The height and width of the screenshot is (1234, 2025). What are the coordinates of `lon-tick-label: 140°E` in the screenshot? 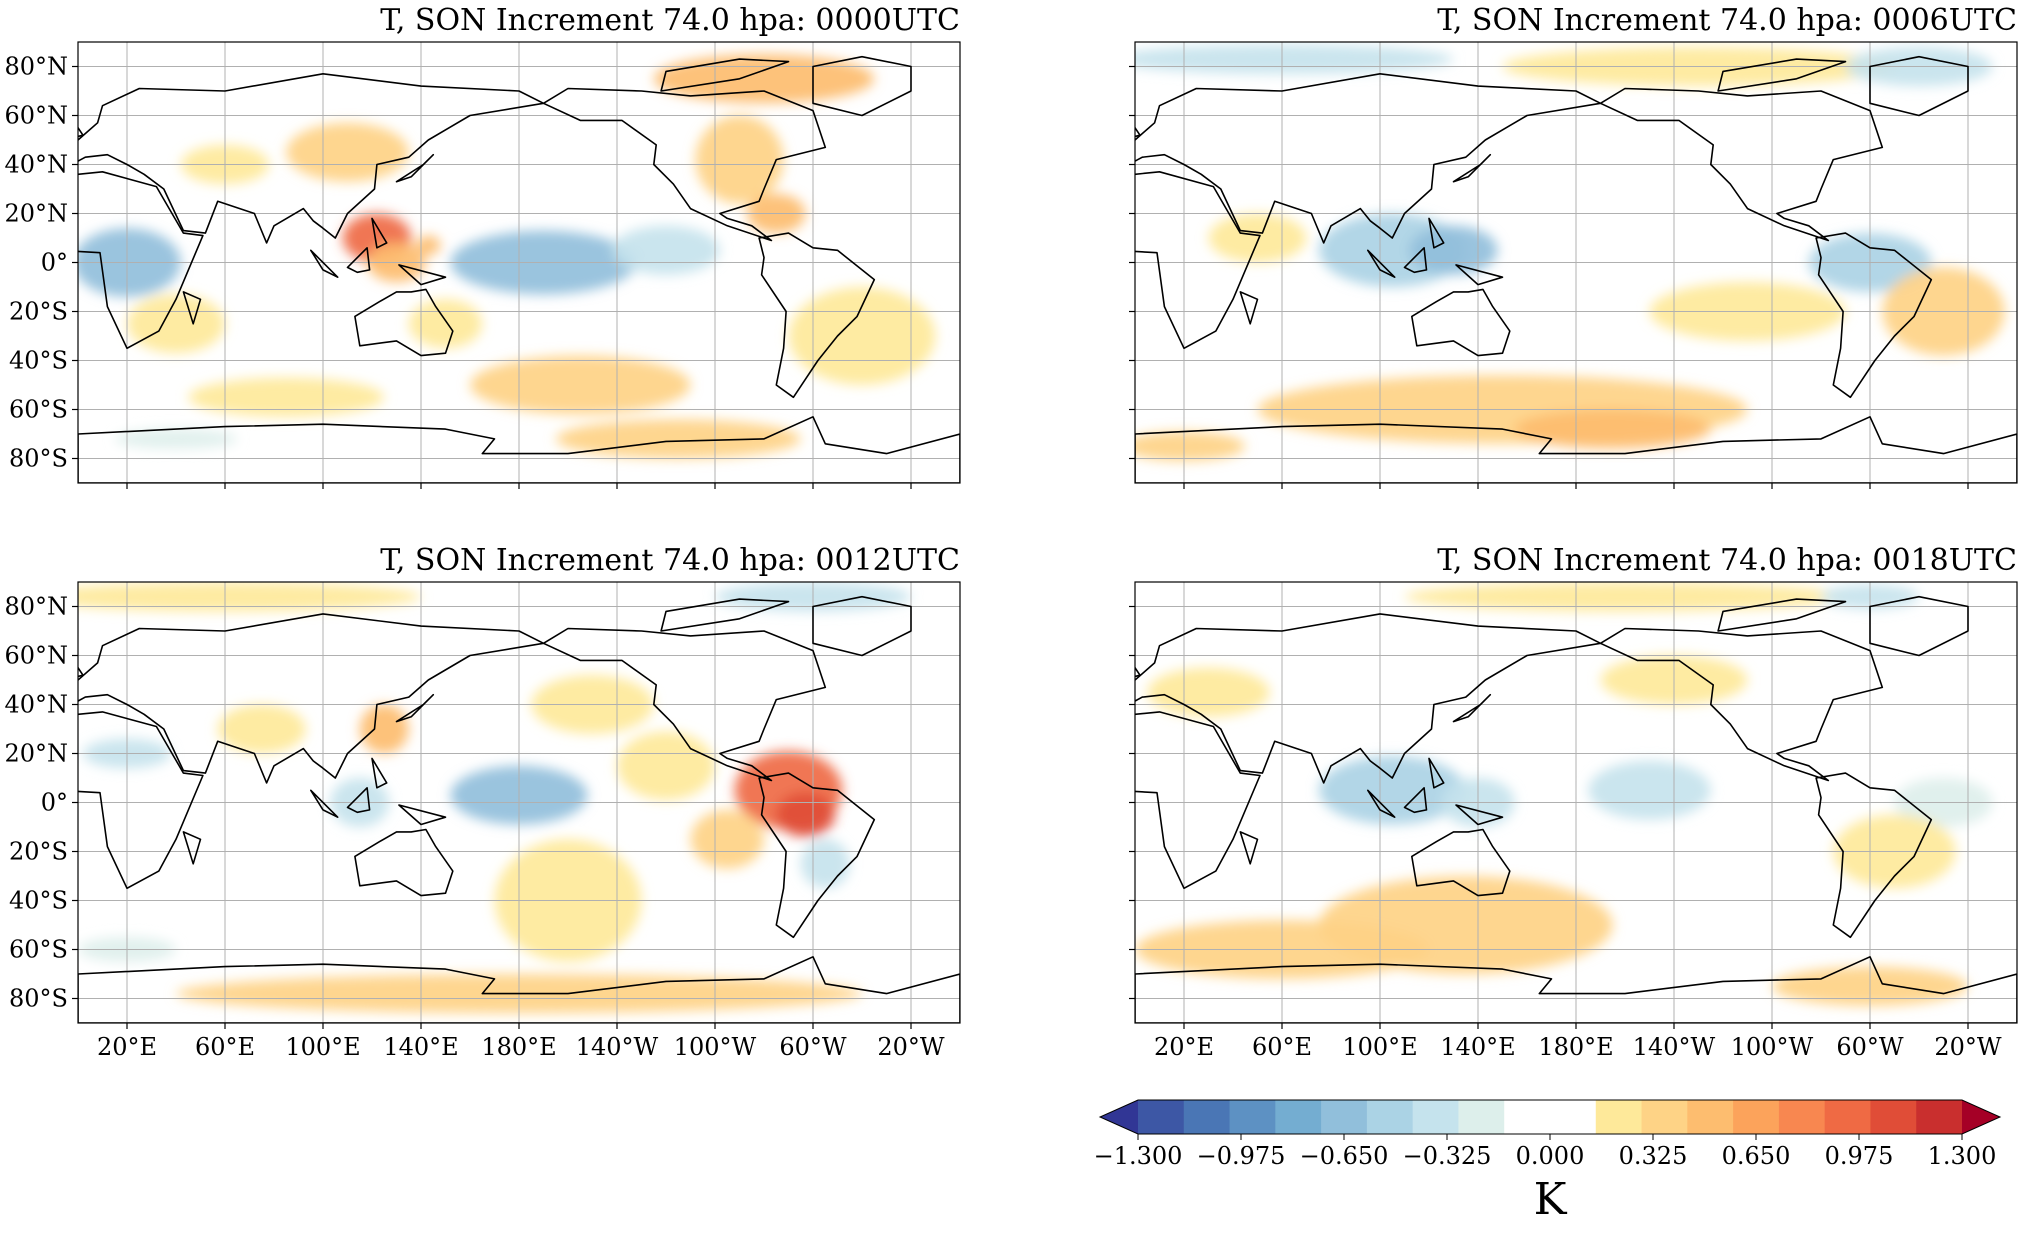 It's located at (420, 1047).